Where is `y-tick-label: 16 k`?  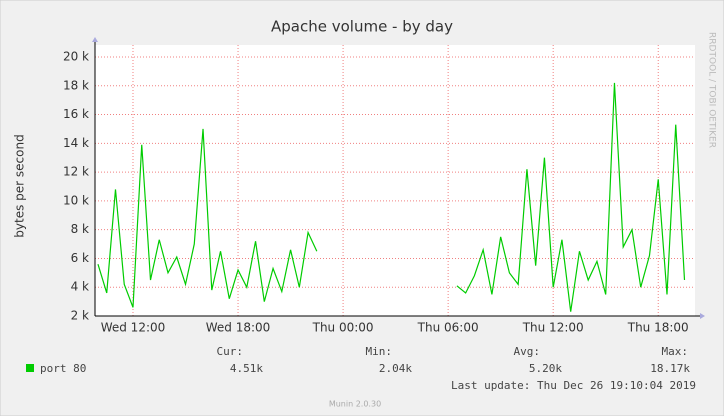 y-tick-label: 16 k is located at coordinates (76, 114).